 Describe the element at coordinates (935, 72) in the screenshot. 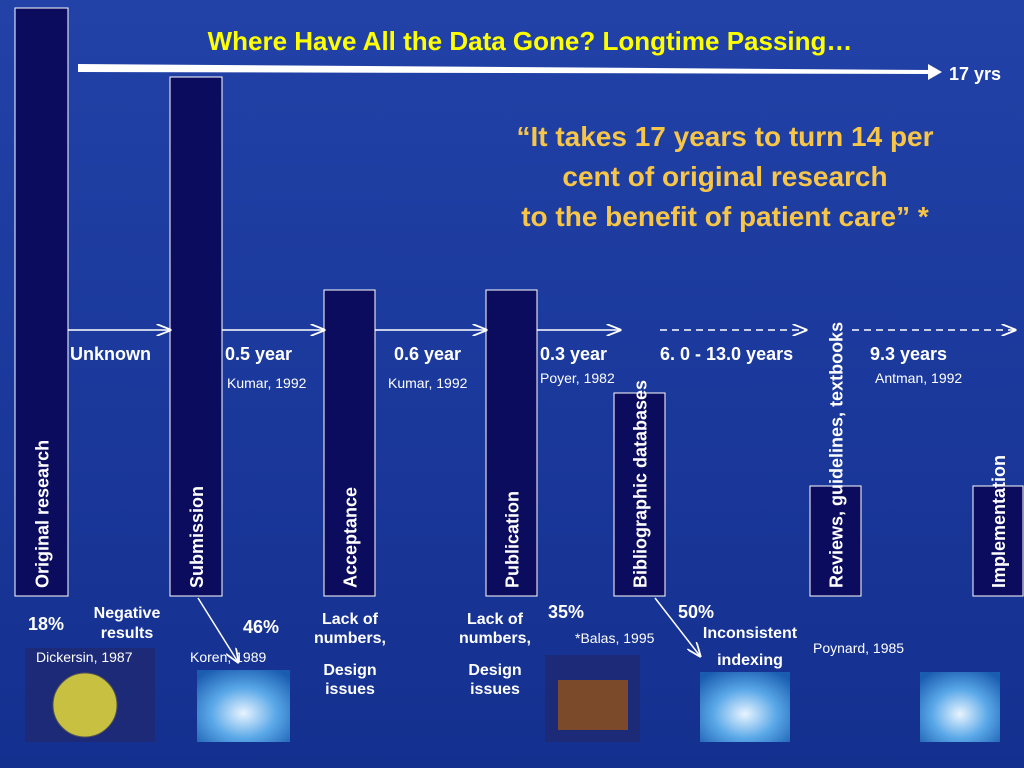

I see `timeline-head` at that location.